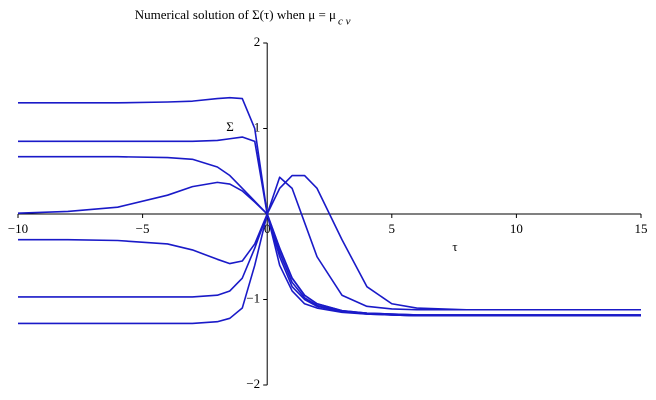 The width and height of the screenshot is (656, 400). Describe the element at coordinates (516, 228) in the screenshot. I see `x-tick-label: 10` at that location.